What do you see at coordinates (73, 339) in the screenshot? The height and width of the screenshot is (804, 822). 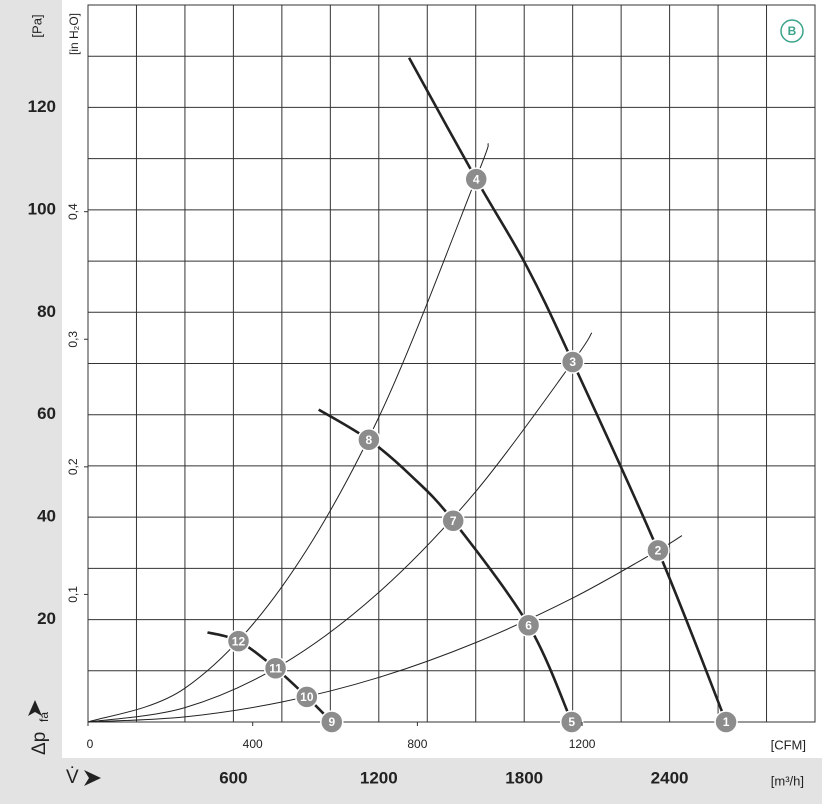 I see `y2-tick-label: 0,3` at bounding box center [73, 339].